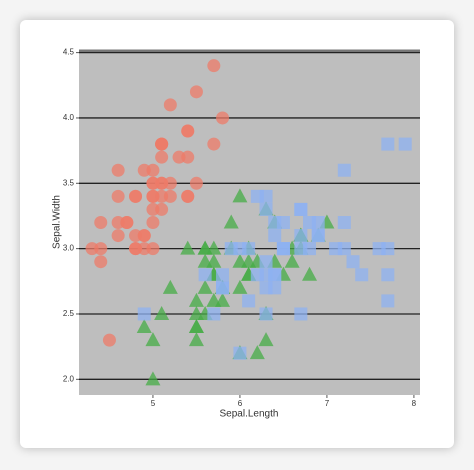 The height and width of the screenshot is (470, 474). Describe the element at coordinates (69, 378) in the screenshot. I see `y-tick-label: 2.0` at that location.